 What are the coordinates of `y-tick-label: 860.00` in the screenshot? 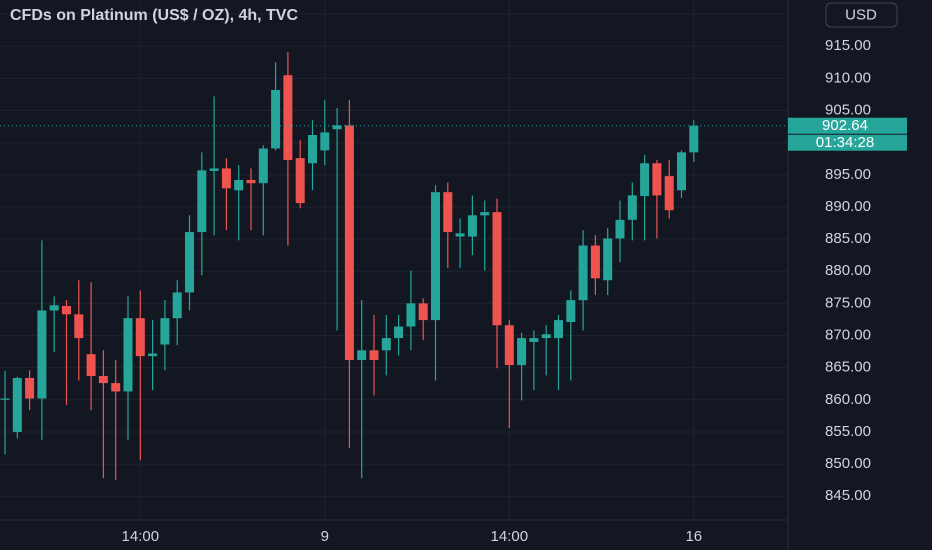 It's located at (848, 399).